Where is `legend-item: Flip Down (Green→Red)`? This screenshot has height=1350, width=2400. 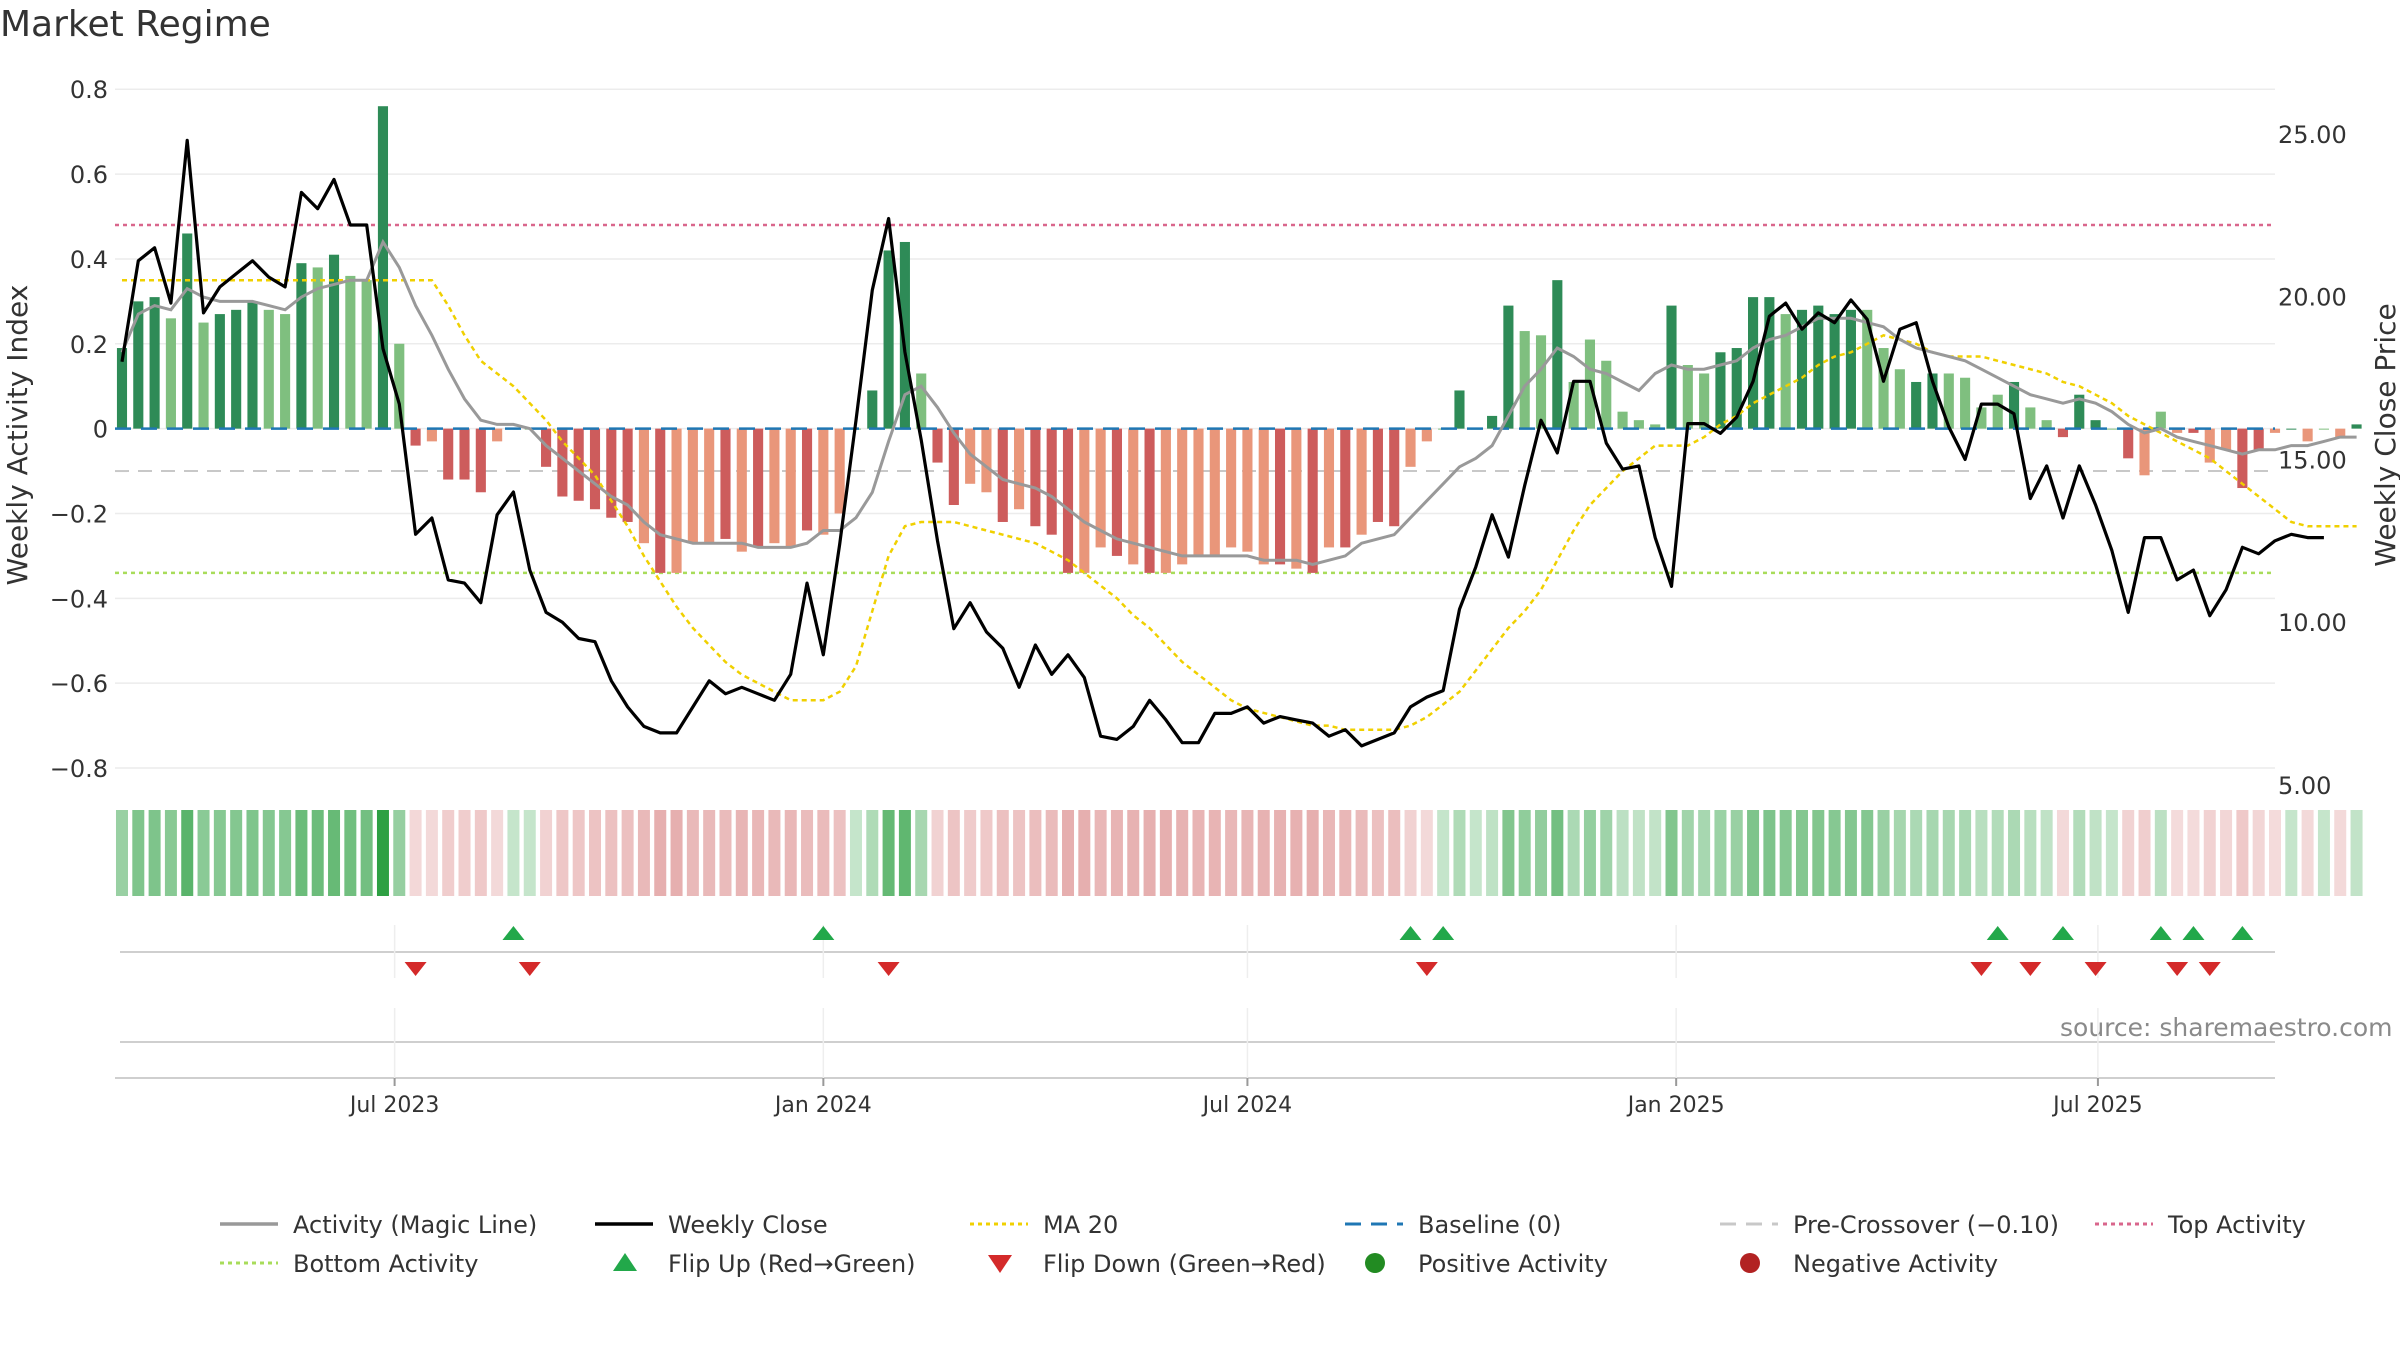
legend-item: Flip Down (Green→Red) is located at coordinates (1157, 1264).